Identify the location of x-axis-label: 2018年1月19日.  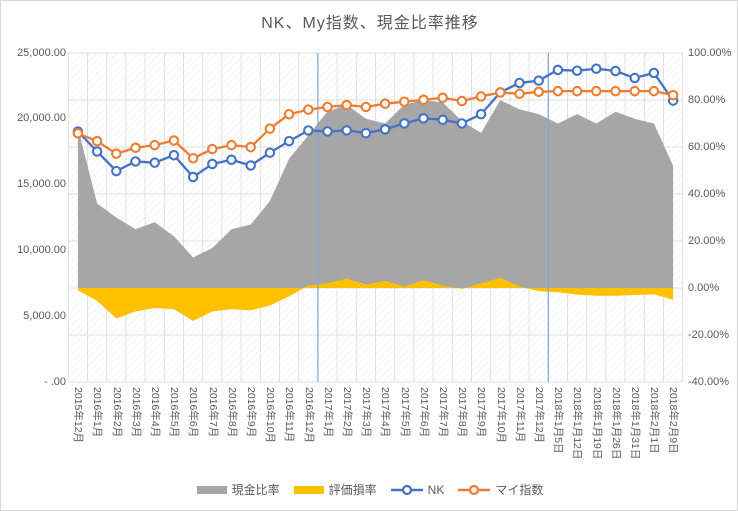
(596, 423).